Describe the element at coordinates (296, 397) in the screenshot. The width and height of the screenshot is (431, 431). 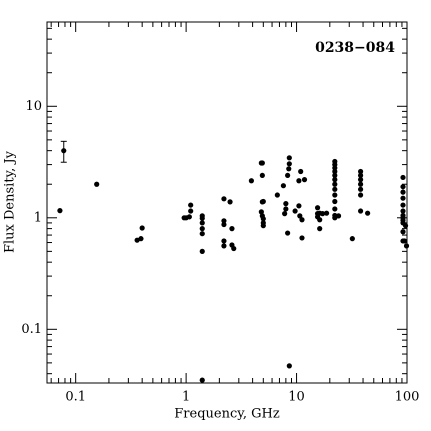
I see `x-tick-label: 10` at that location.